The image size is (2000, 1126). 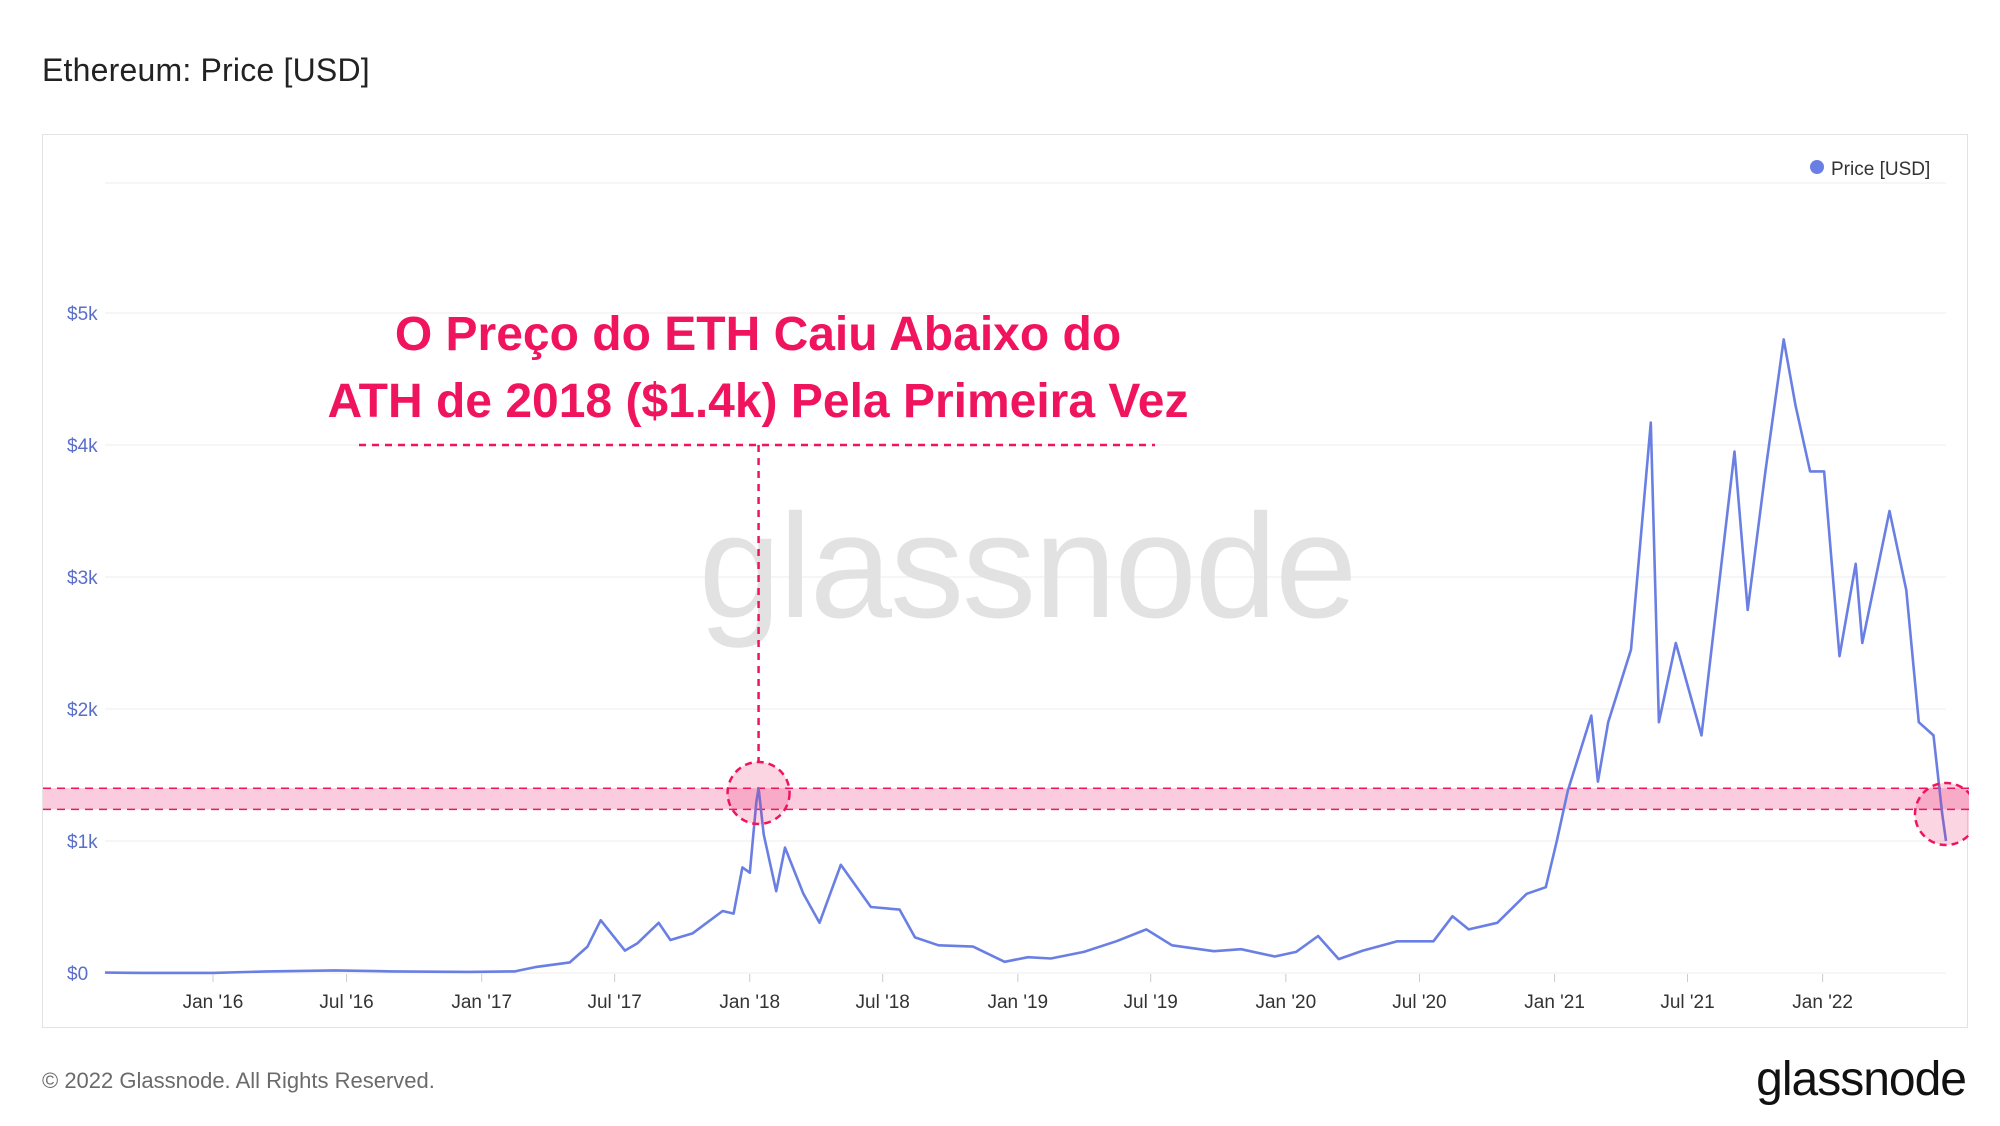 I want to click on x-tick-label: Jan '21, so click(x=1554, y=1002).